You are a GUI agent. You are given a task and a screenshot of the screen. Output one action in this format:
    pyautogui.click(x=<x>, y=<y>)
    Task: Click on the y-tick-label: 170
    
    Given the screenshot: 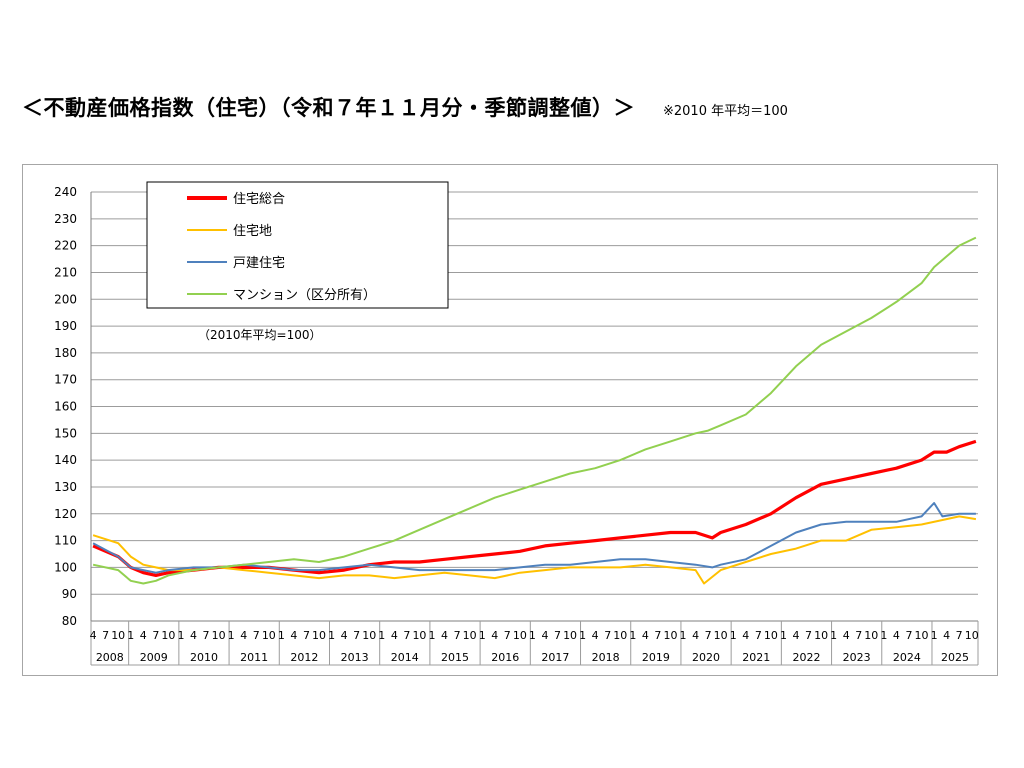 What is the action you would take?
    pyautogui.click(x=65, y=380)
    